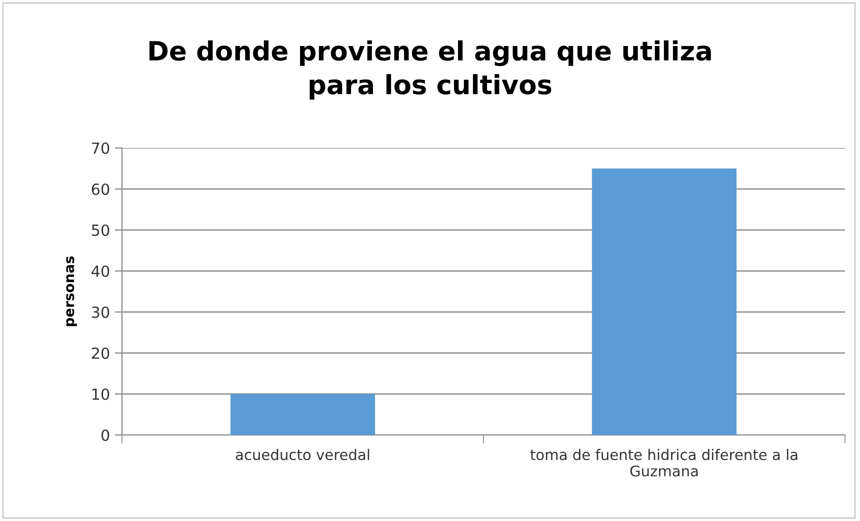  Describe the element at coordinates (101, 189) in the screenshot. I see `y-tick-label: 60` at that location.